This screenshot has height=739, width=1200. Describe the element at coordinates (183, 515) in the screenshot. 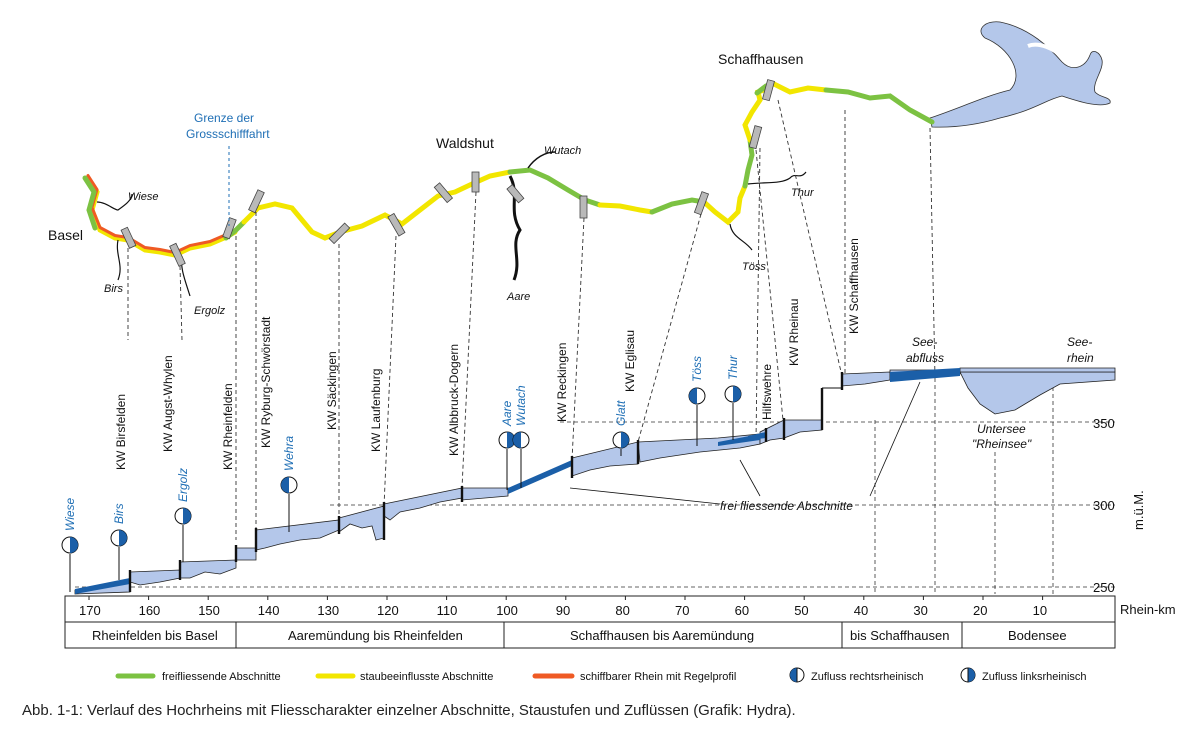

I see `tributary-marker-ergolz: Ergolz` at that location.